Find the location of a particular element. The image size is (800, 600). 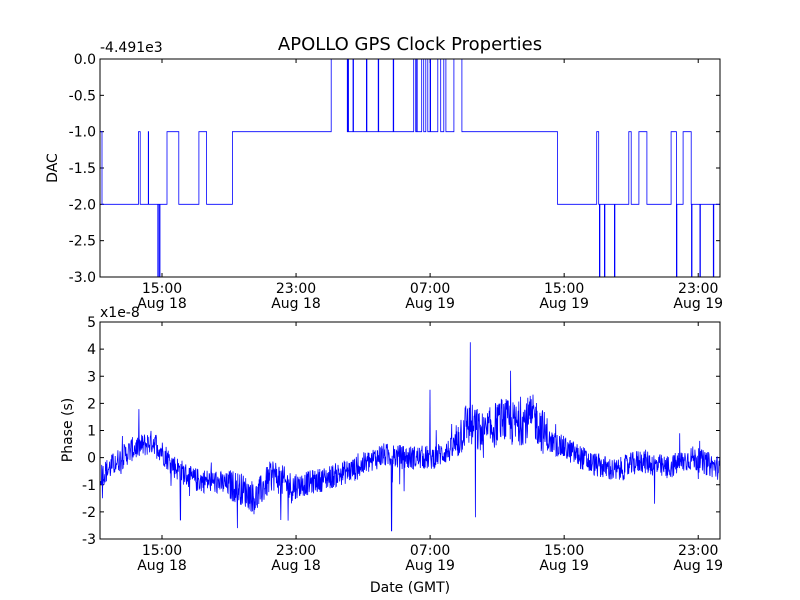

phase-offset-label: x1e-8 is located at coordinates (120, 313).